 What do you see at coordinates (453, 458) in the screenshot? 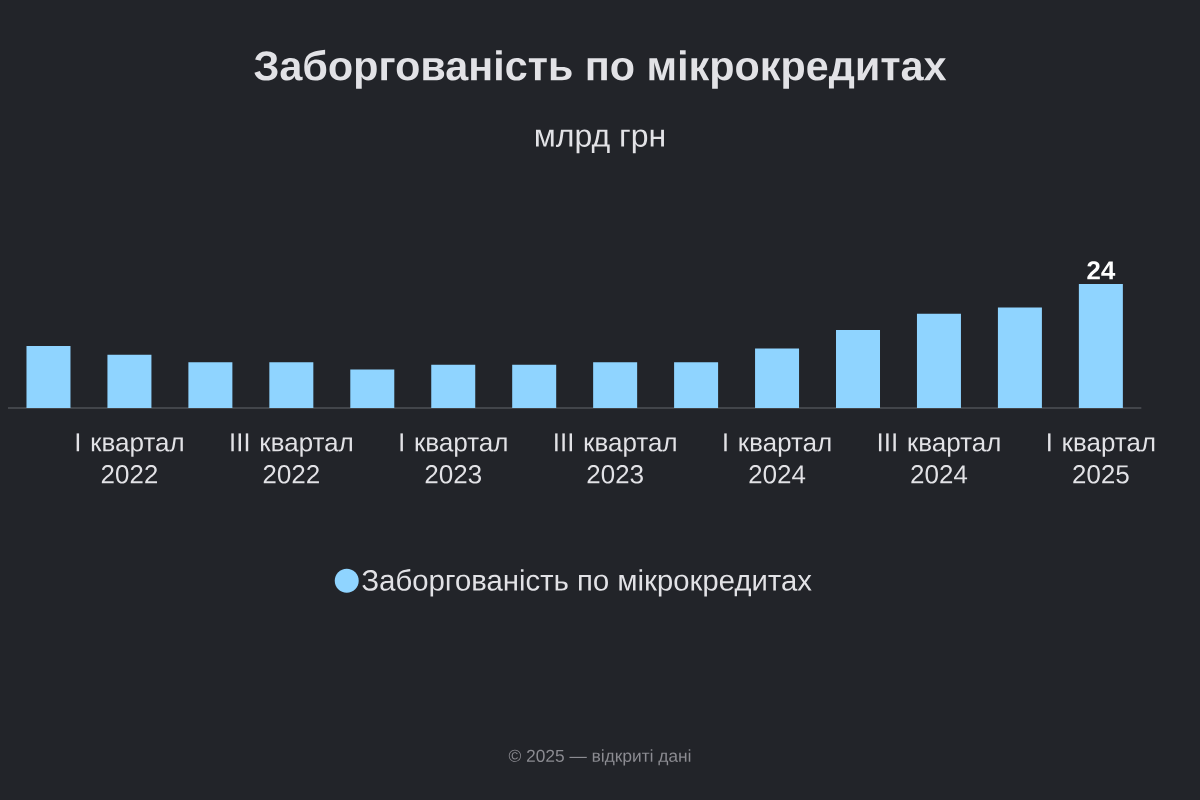
I see `x-tick-label: I квартал 2023` at bounding box center [453, 458].